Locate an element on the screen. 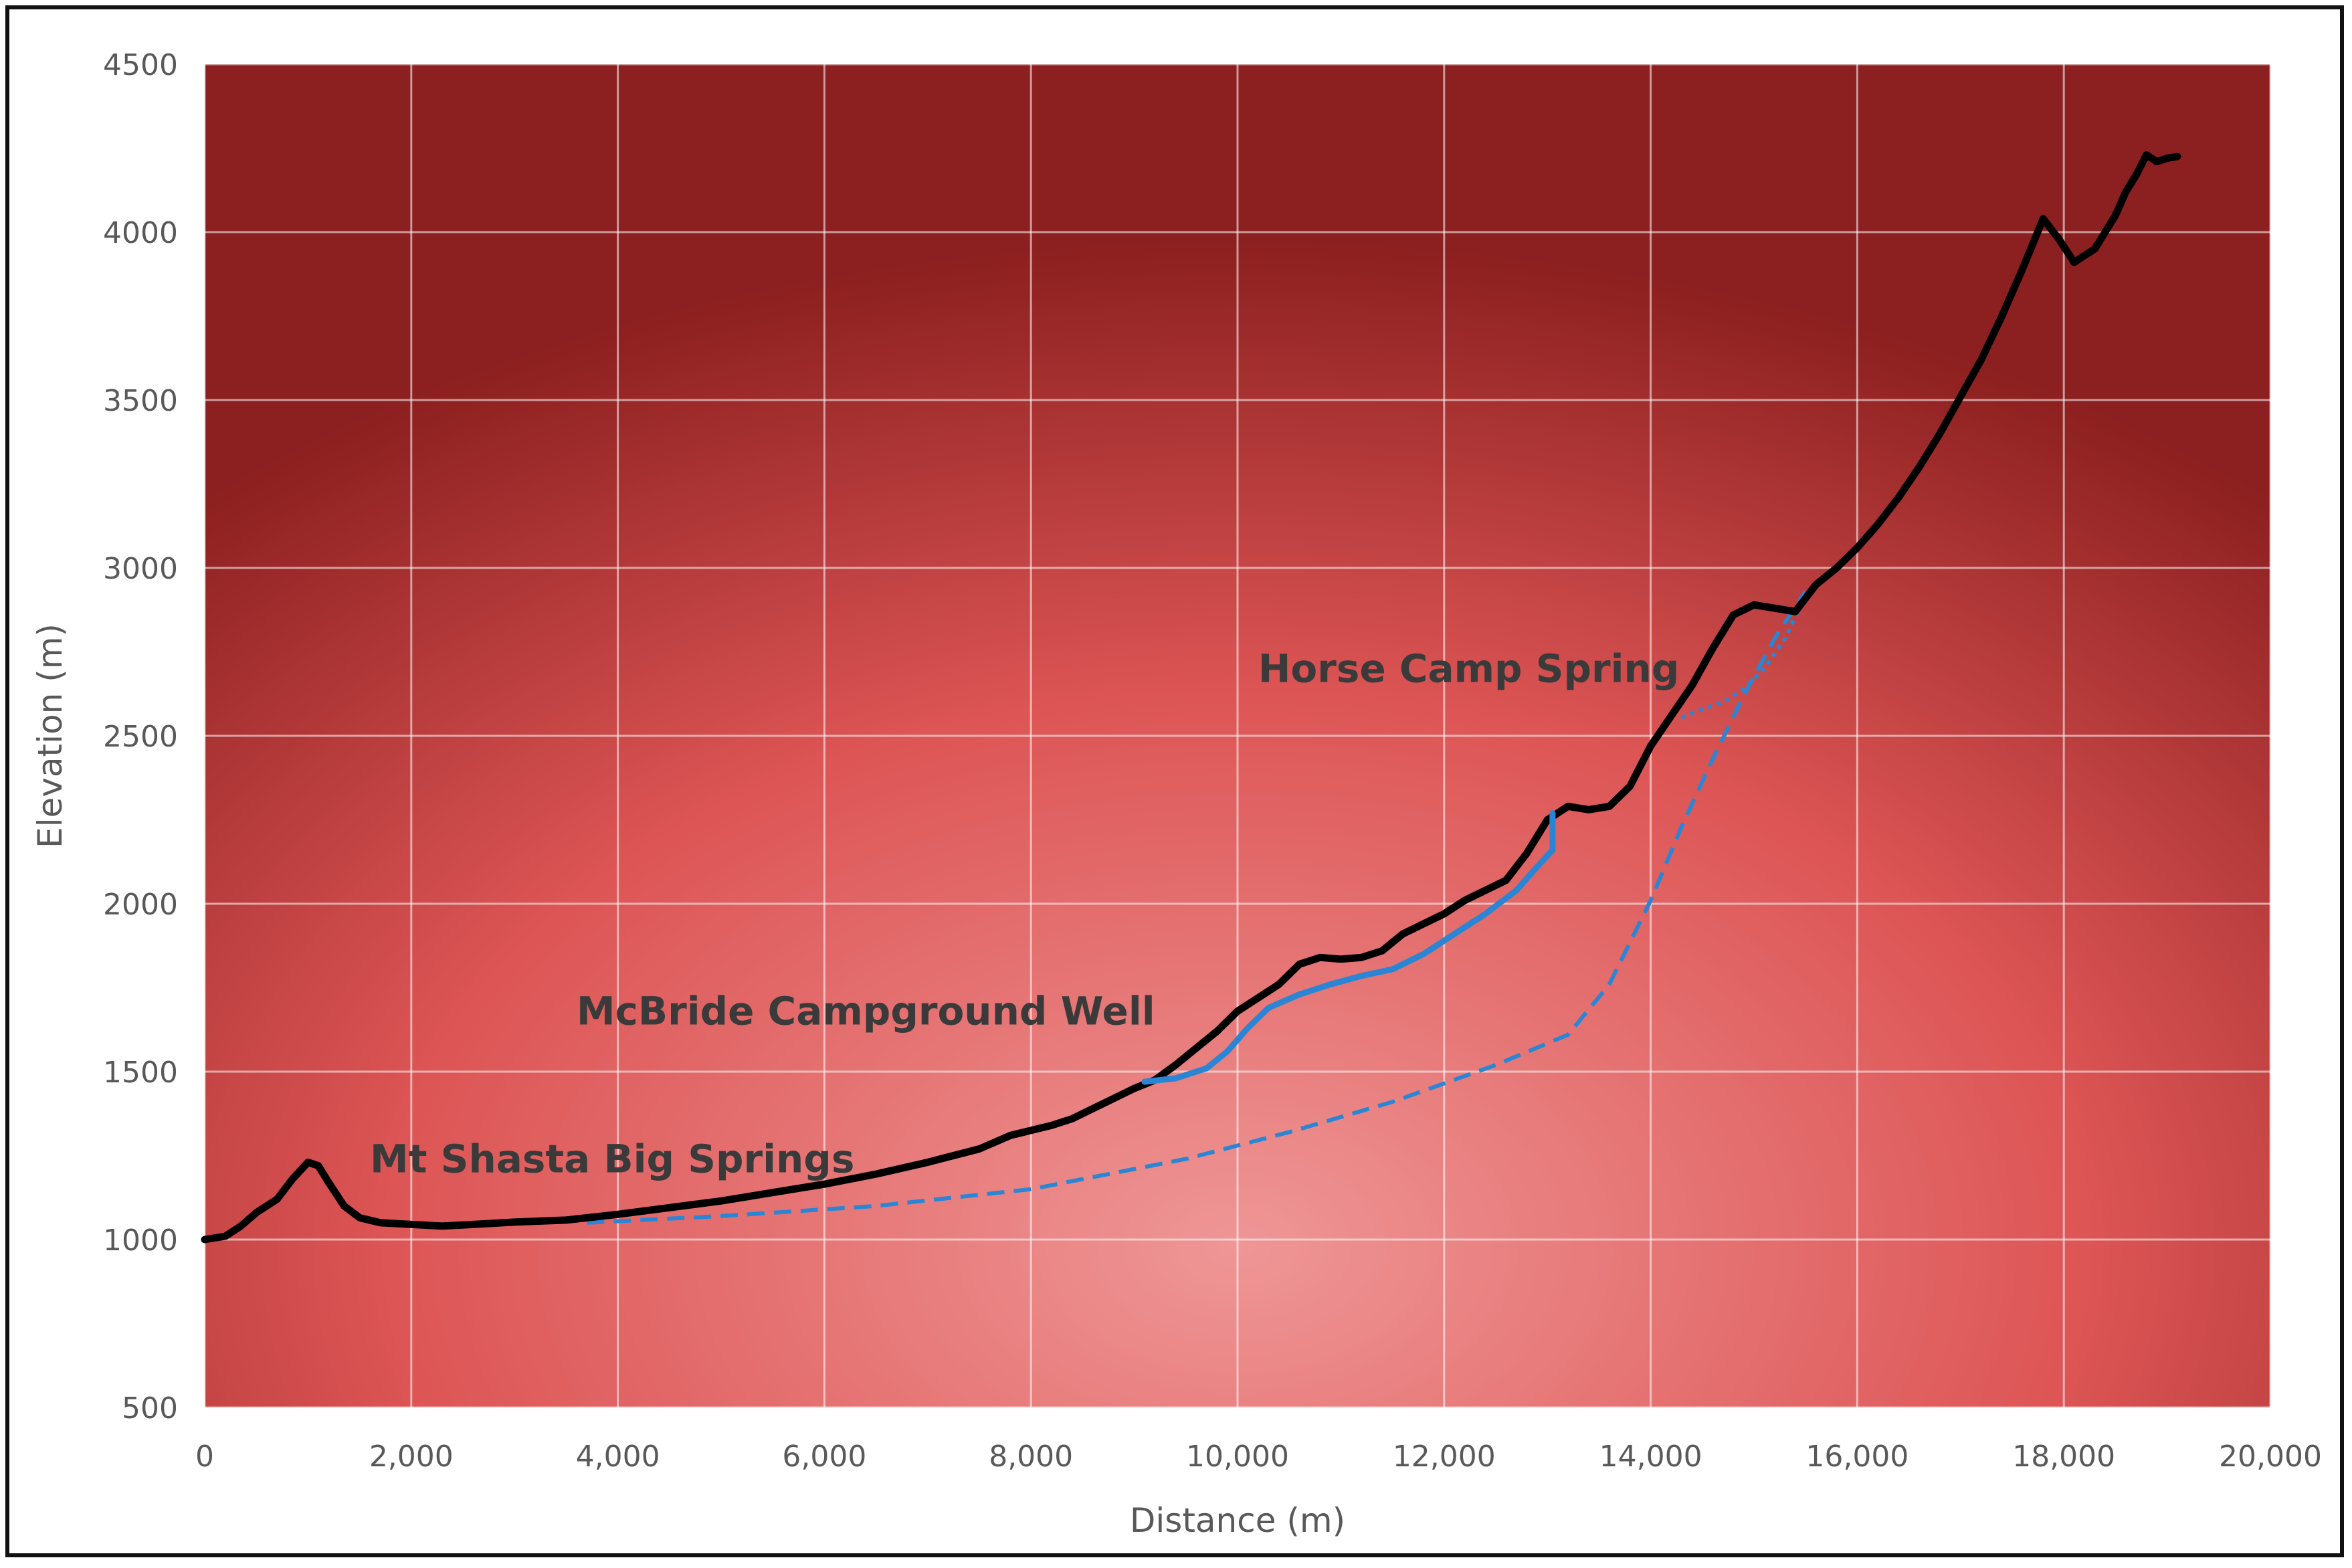  y-tick-label: 2500 is located at coordinates (140, 737).